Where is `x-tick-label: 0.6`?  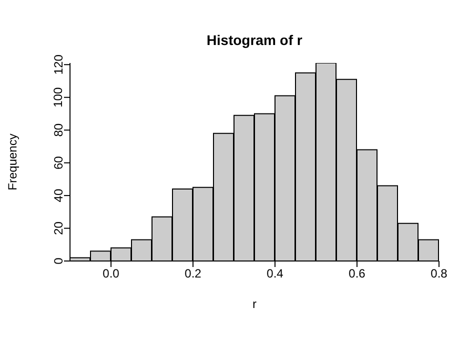 x-tick-label: 0.6 is located at coordinates (357, 273).